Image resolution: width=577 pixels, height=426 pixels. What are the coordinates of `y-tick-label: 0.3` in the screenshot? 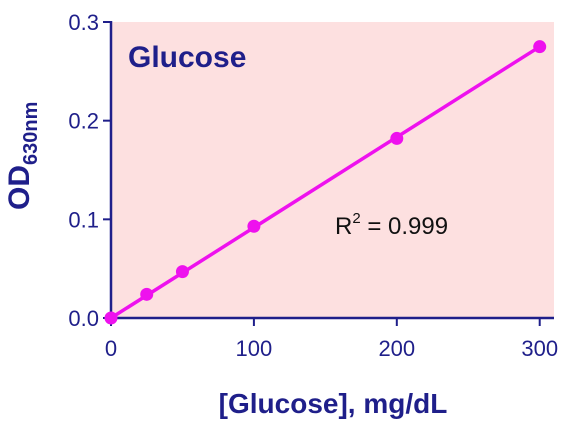 It's located at (83, 22).